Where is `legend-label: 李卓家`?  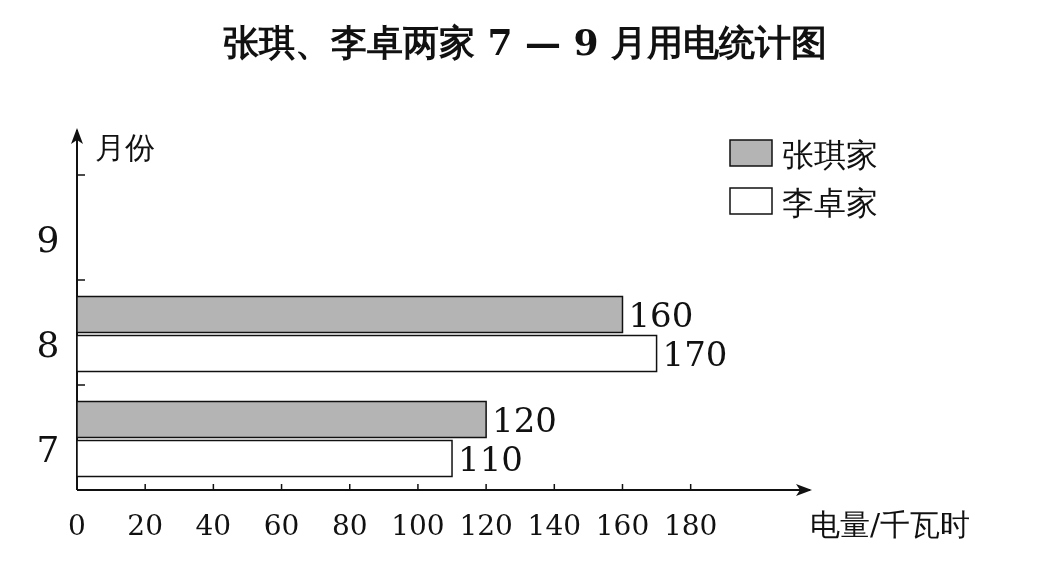
legend-label: 李卓家 is located at coordinates (830, 203).